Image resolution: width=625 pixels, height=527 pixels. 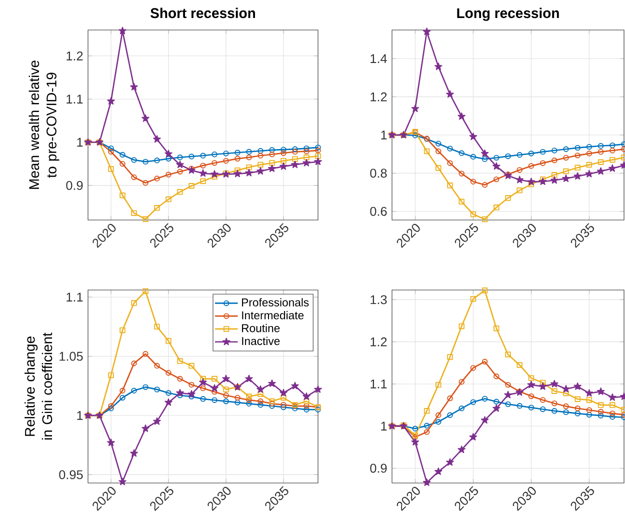 I want to click on y-tick-label: 0.6, so click(x=378, y=211).